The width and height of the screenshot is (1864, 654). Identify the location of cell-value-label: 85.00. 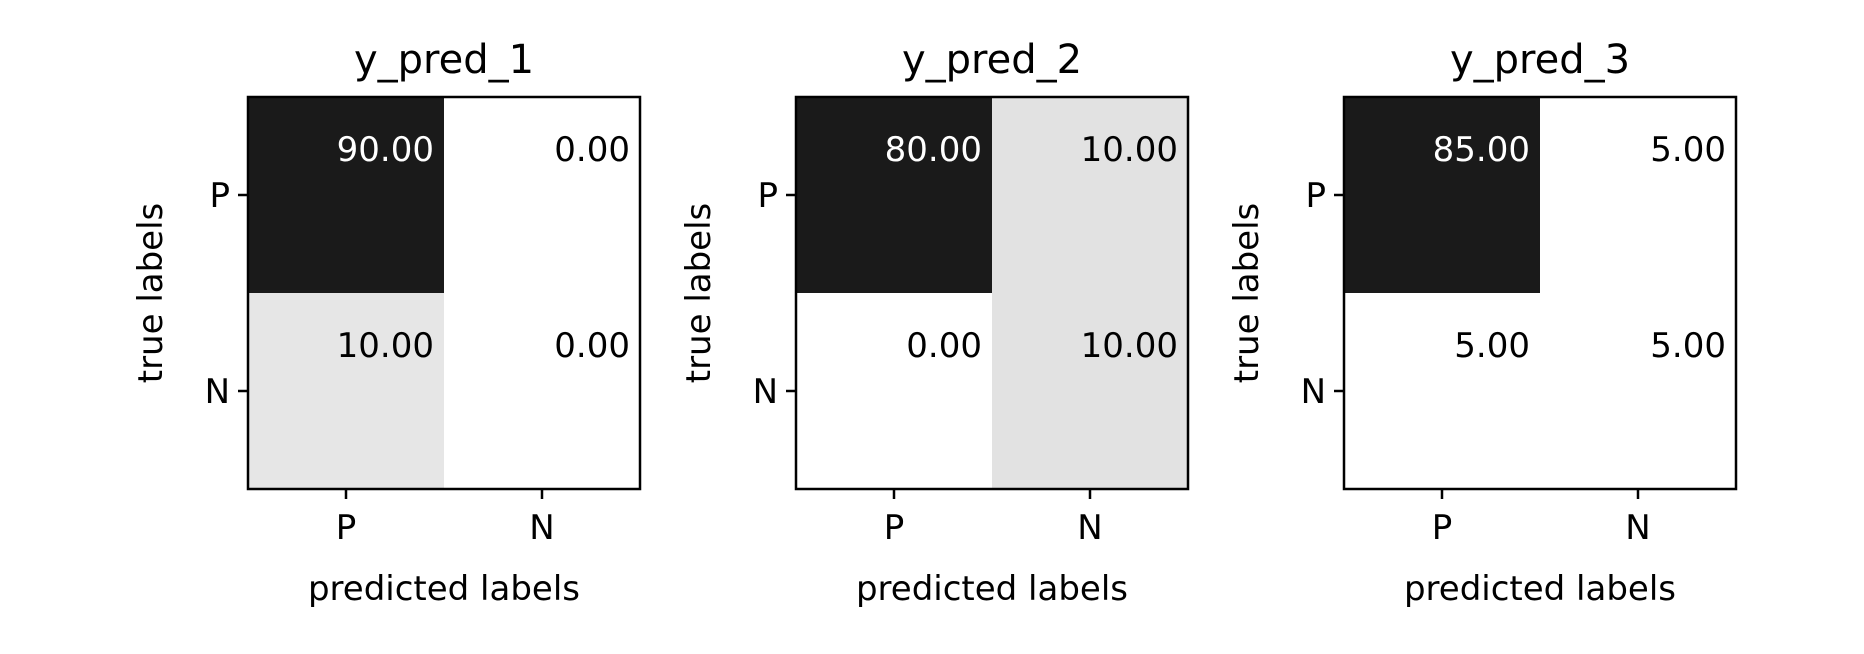
(1481, 150).